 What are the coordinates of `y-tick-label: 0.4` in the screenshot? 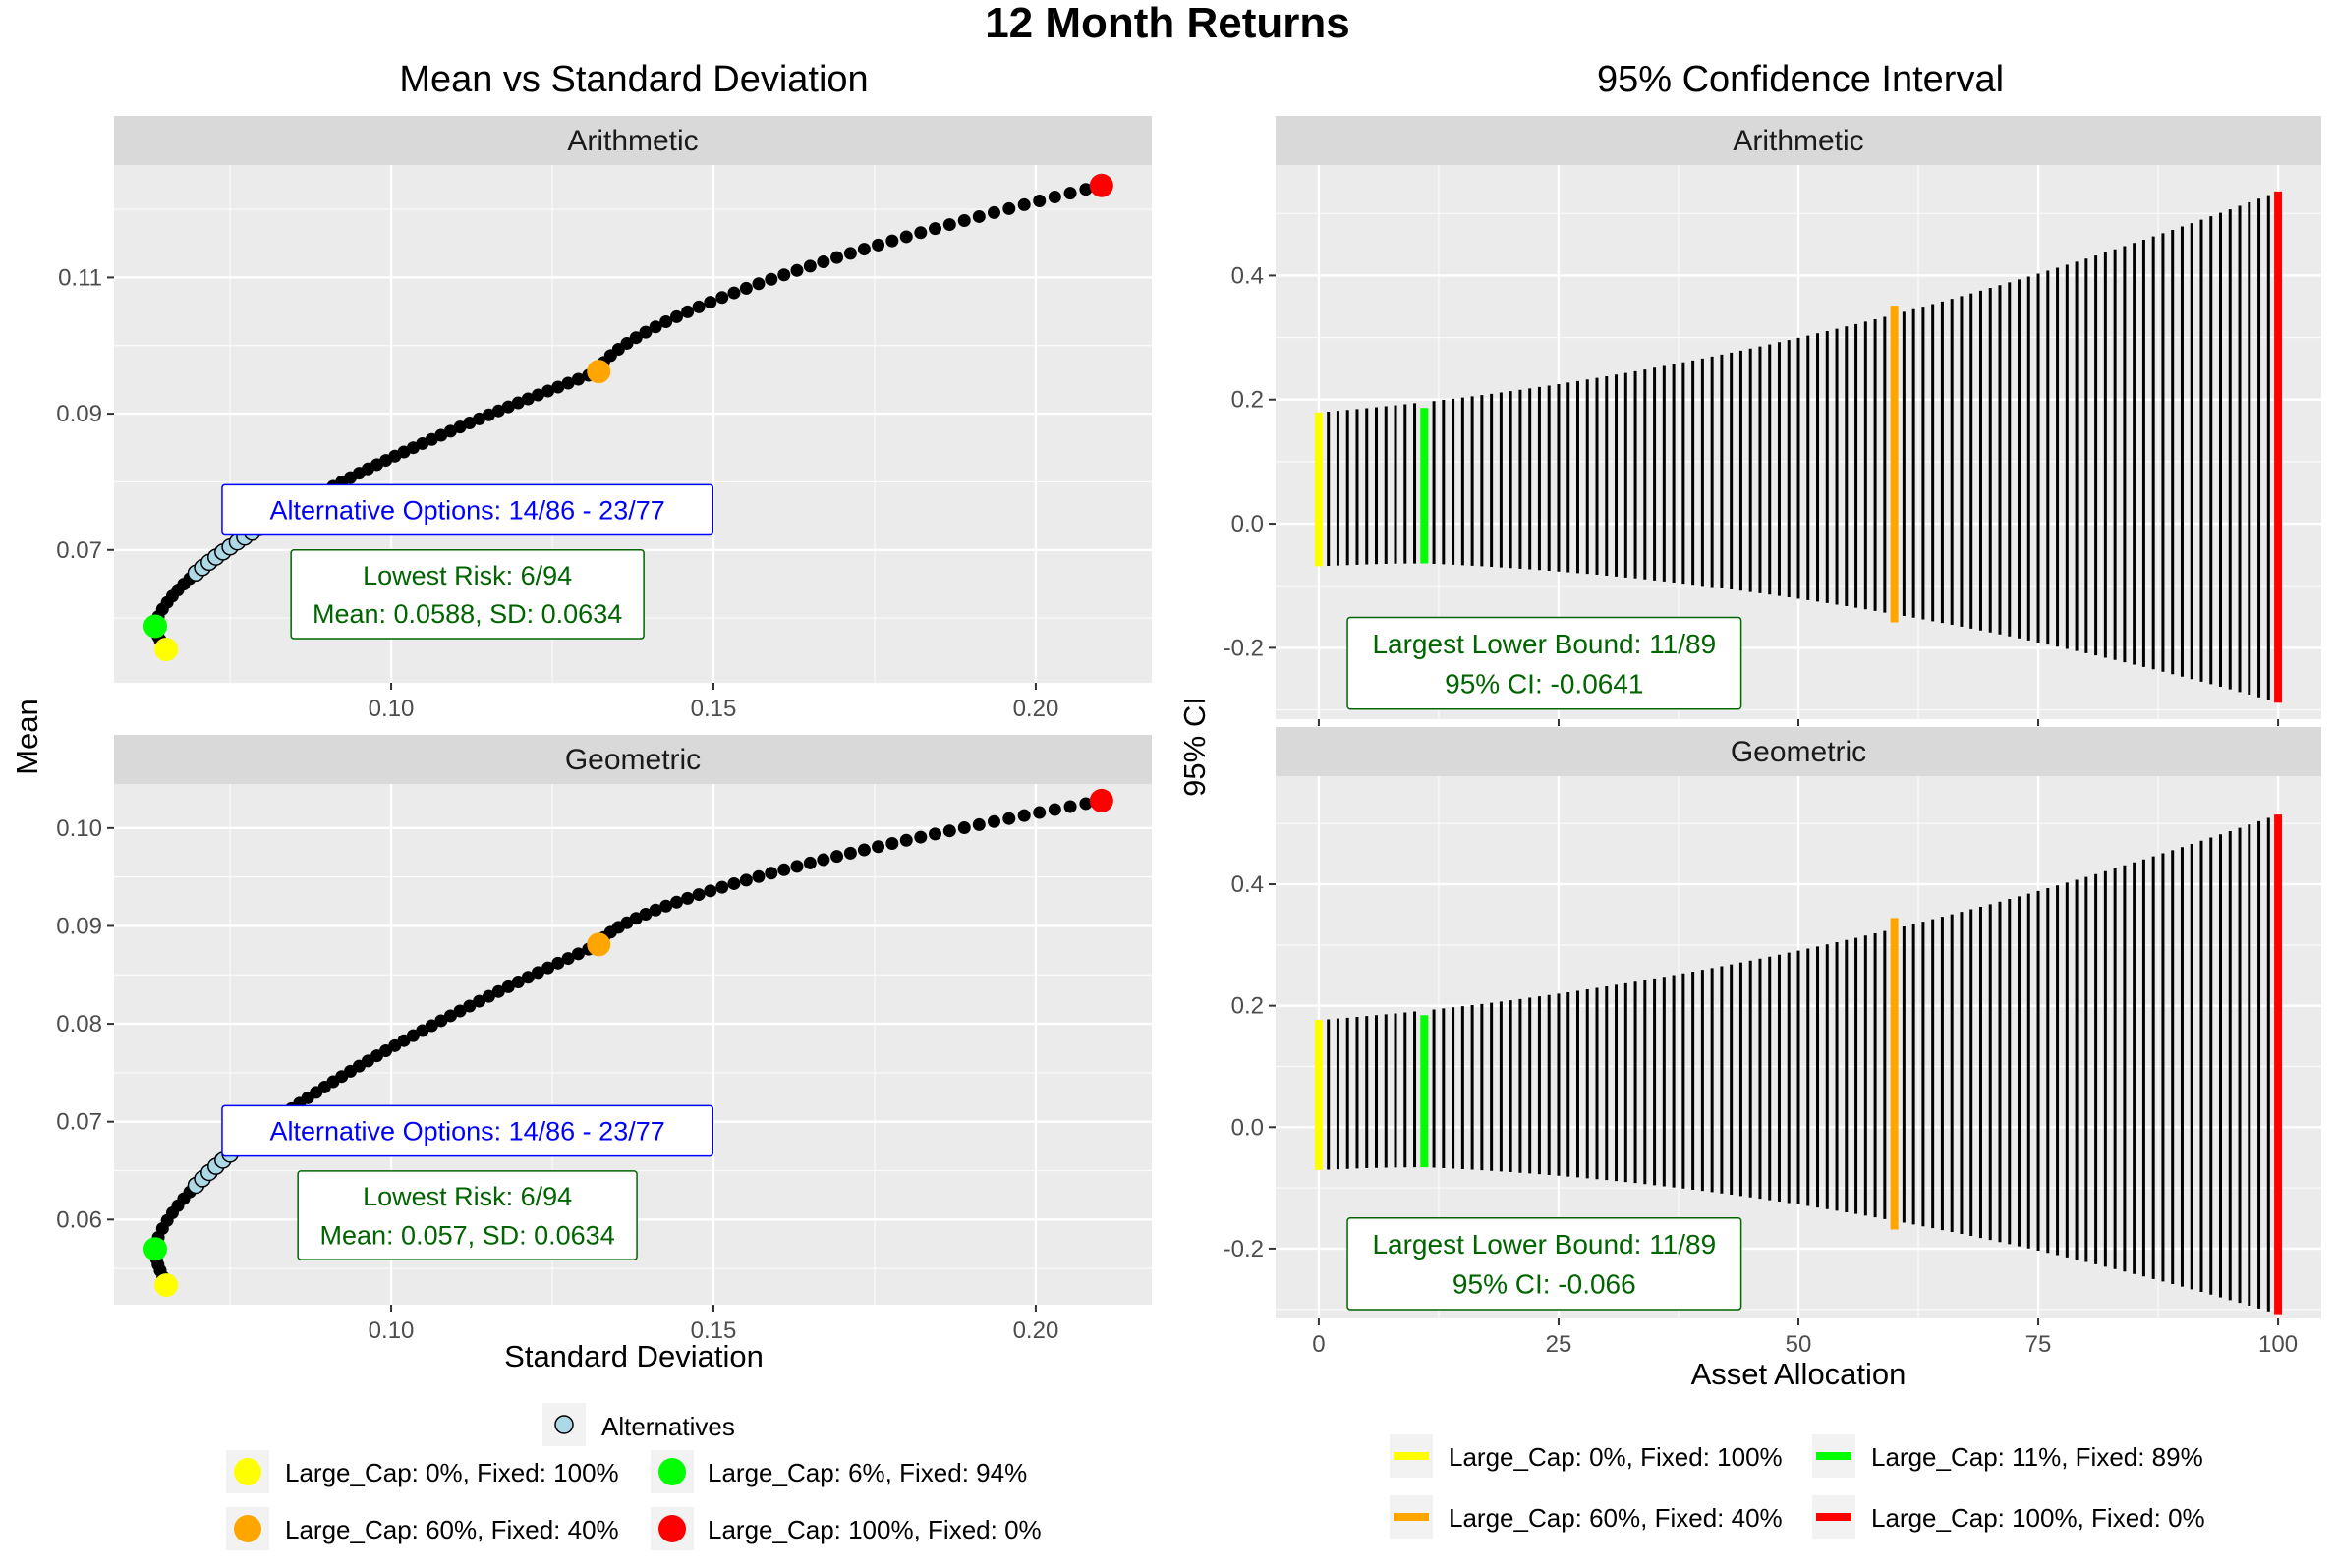 It's located at (1247, 884).